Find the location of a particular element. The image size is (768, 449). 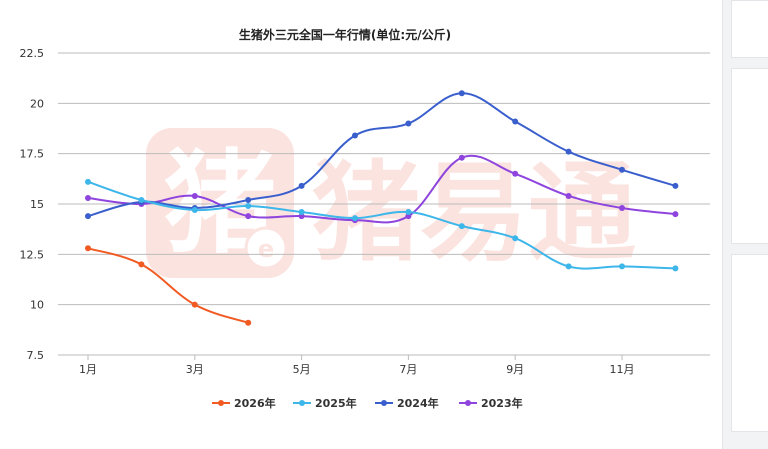

y-tick-label: 17.5 is located at coordinates (32, 154).